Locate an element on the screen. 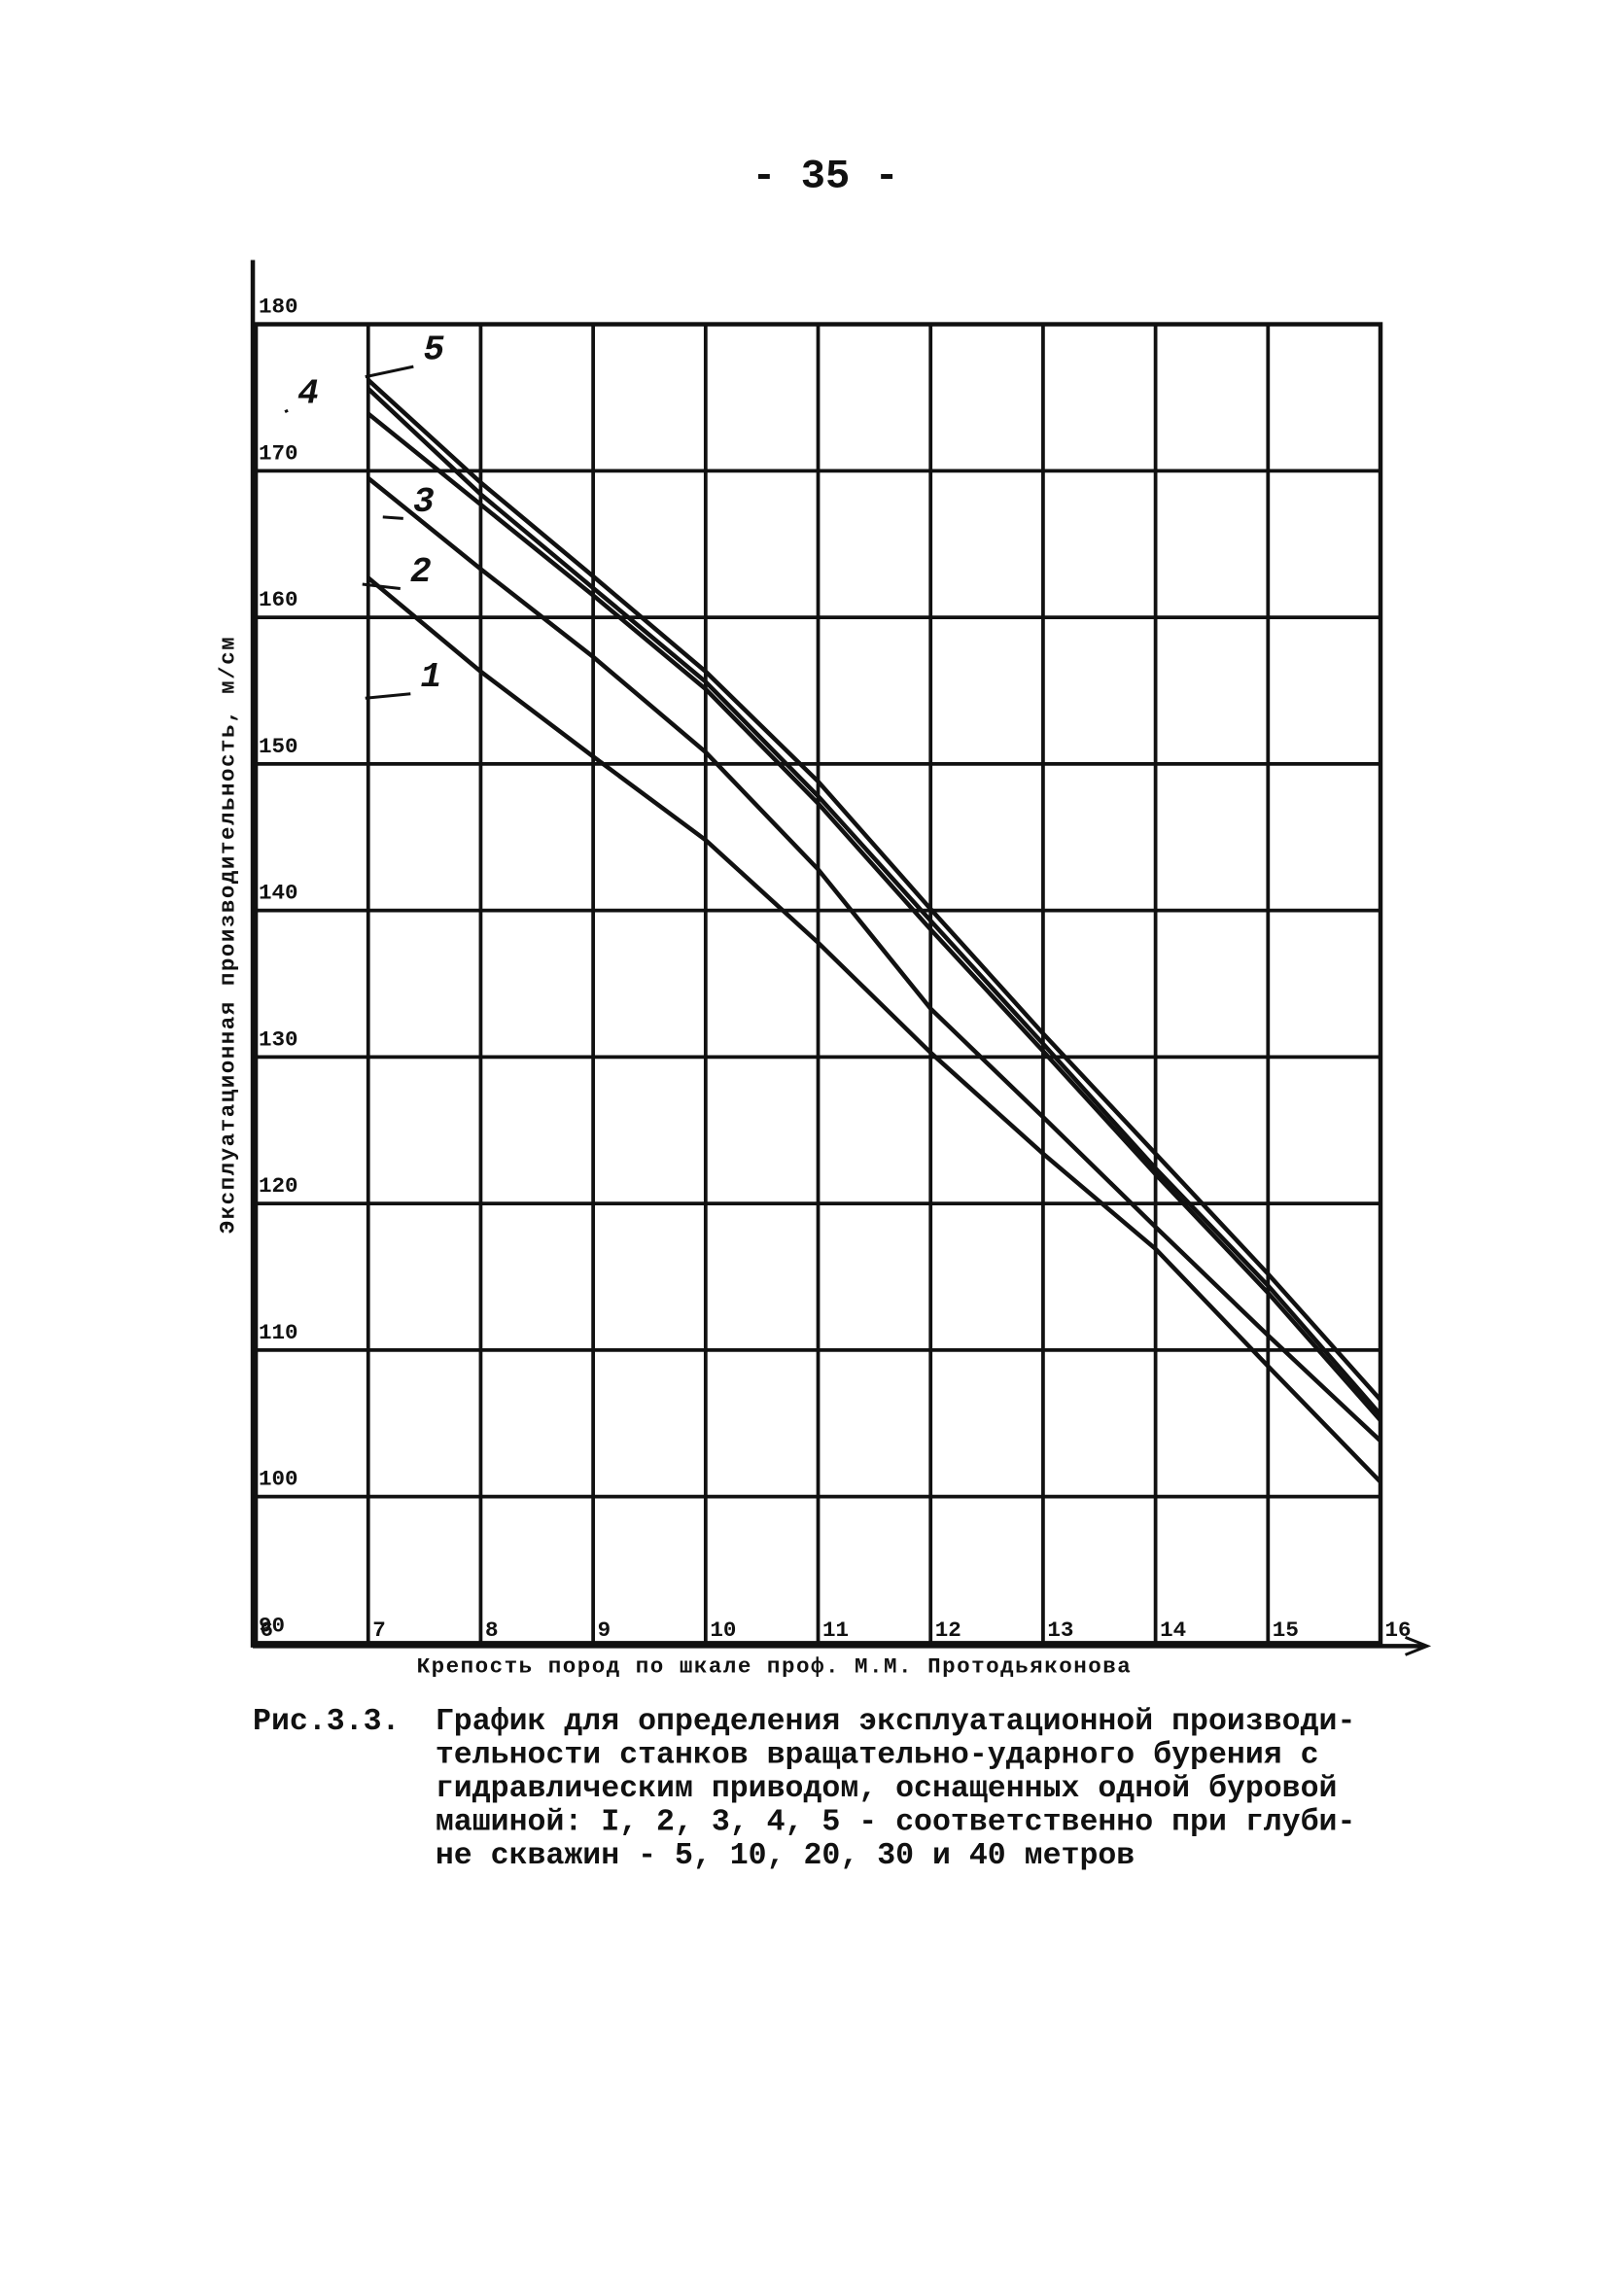  x-tick-label: 12 is located at coordinates (948, 1630).